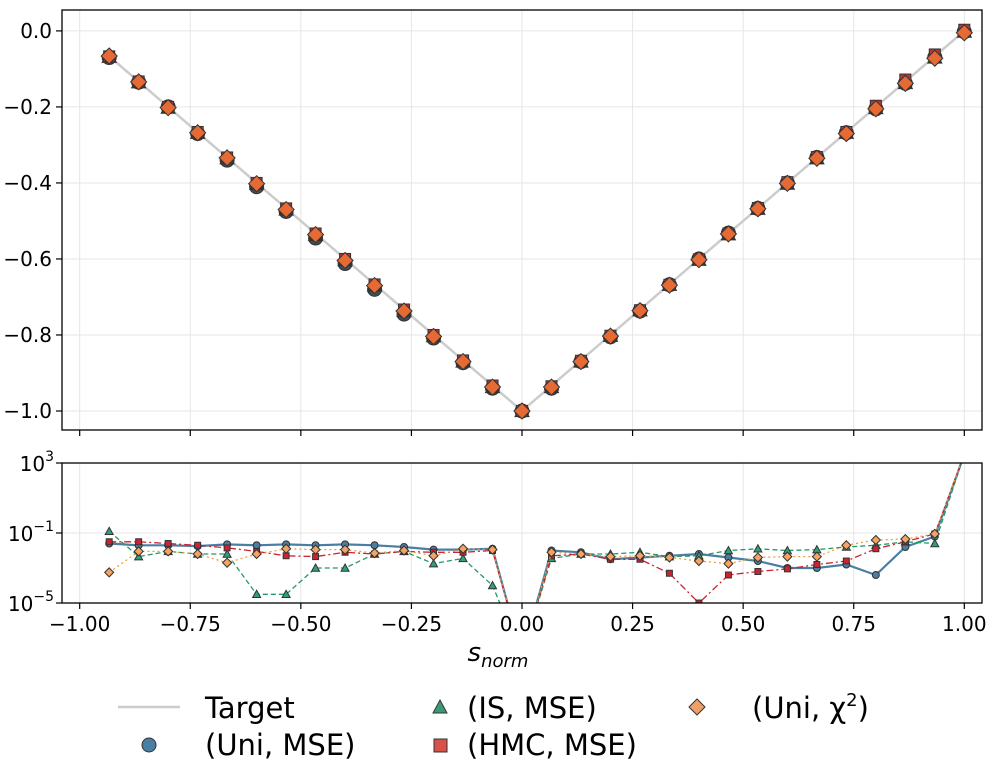  What do you see at coordinates (743, 624) in the screenshot?
I see `error-x-tick-label: 0.50` at bounding box center [743, 624].